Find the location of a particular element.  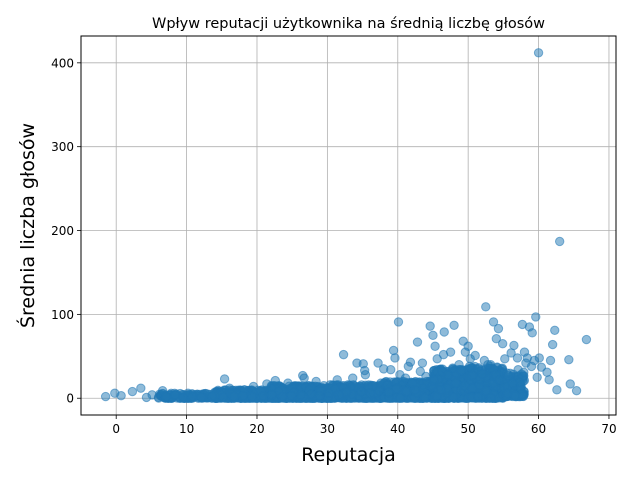

x-tick-label: 30 is located at coordinates (327, 429).